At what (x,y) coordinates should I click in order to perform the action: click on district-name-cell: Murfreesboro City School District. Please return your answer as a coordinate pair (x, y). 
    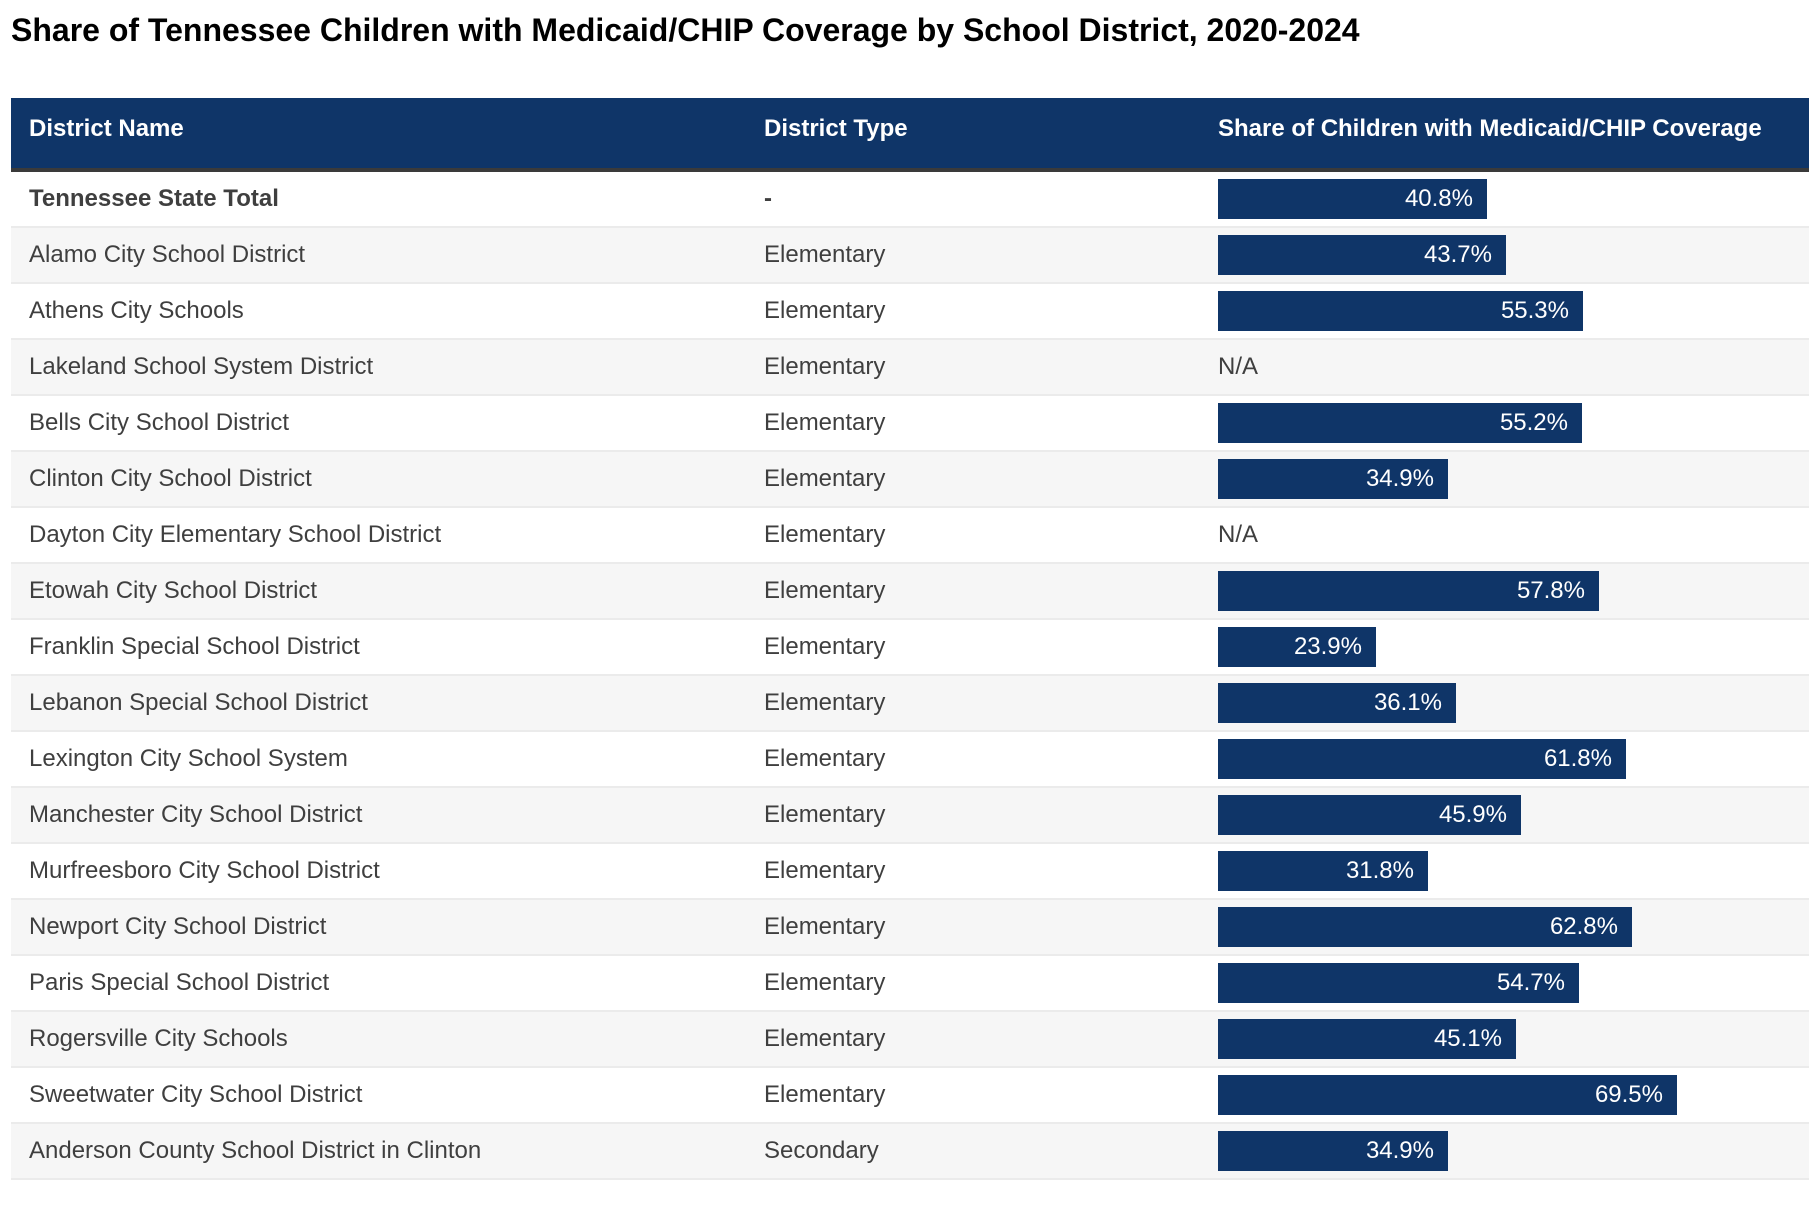
    Looking at the image, I should click on (378, 872).